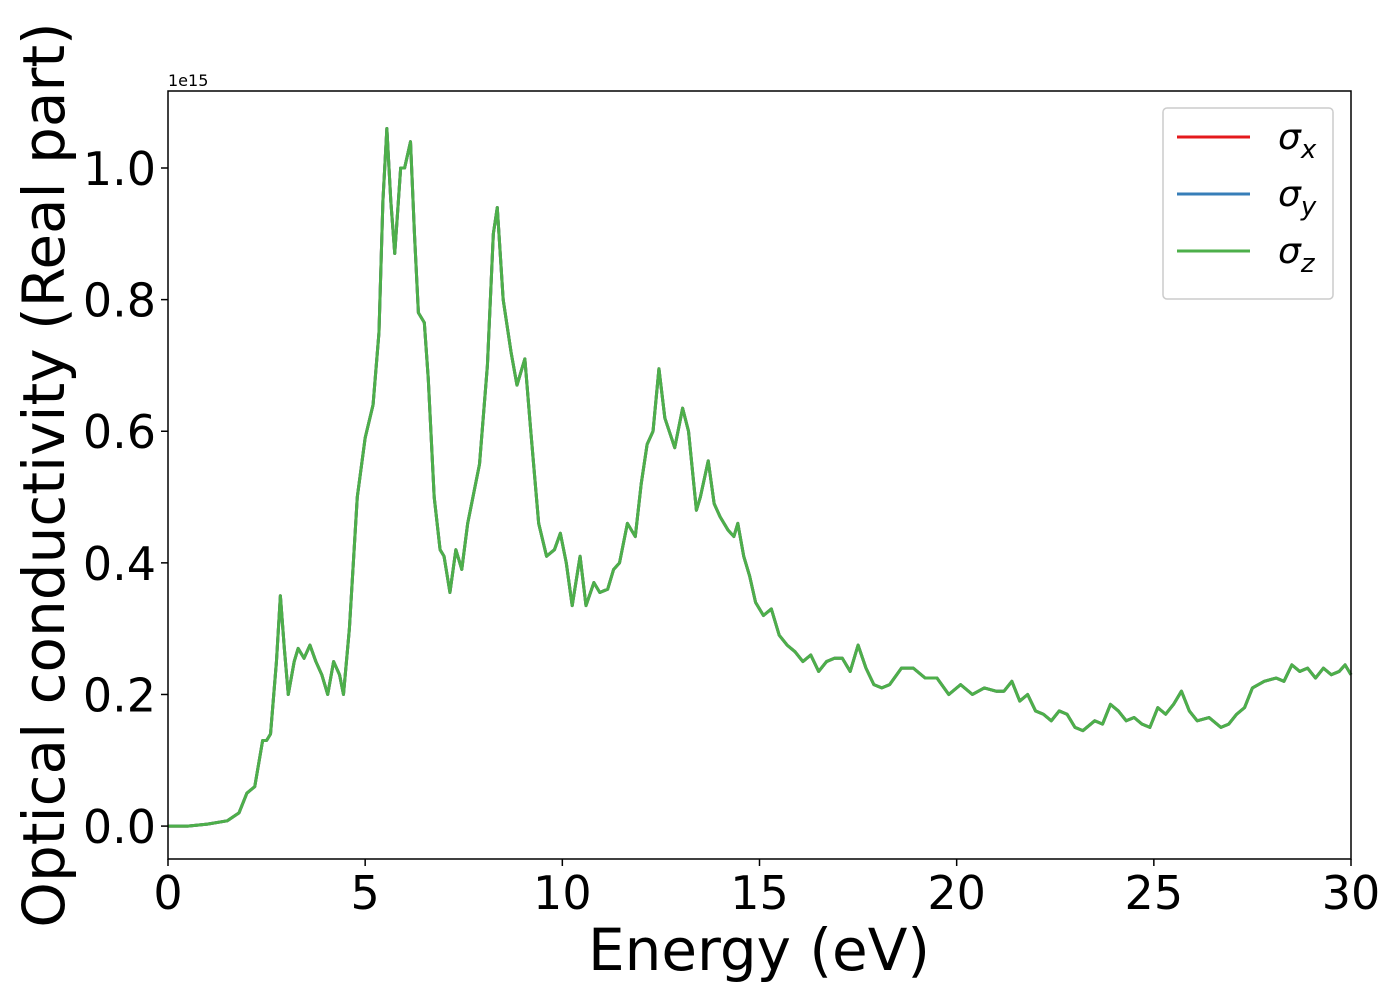 The height and width of the screenshot is (1000, 1400). Describe the element at coordinates (1297, 198) in the screenshot. I see `legend-label: σy` at that location.